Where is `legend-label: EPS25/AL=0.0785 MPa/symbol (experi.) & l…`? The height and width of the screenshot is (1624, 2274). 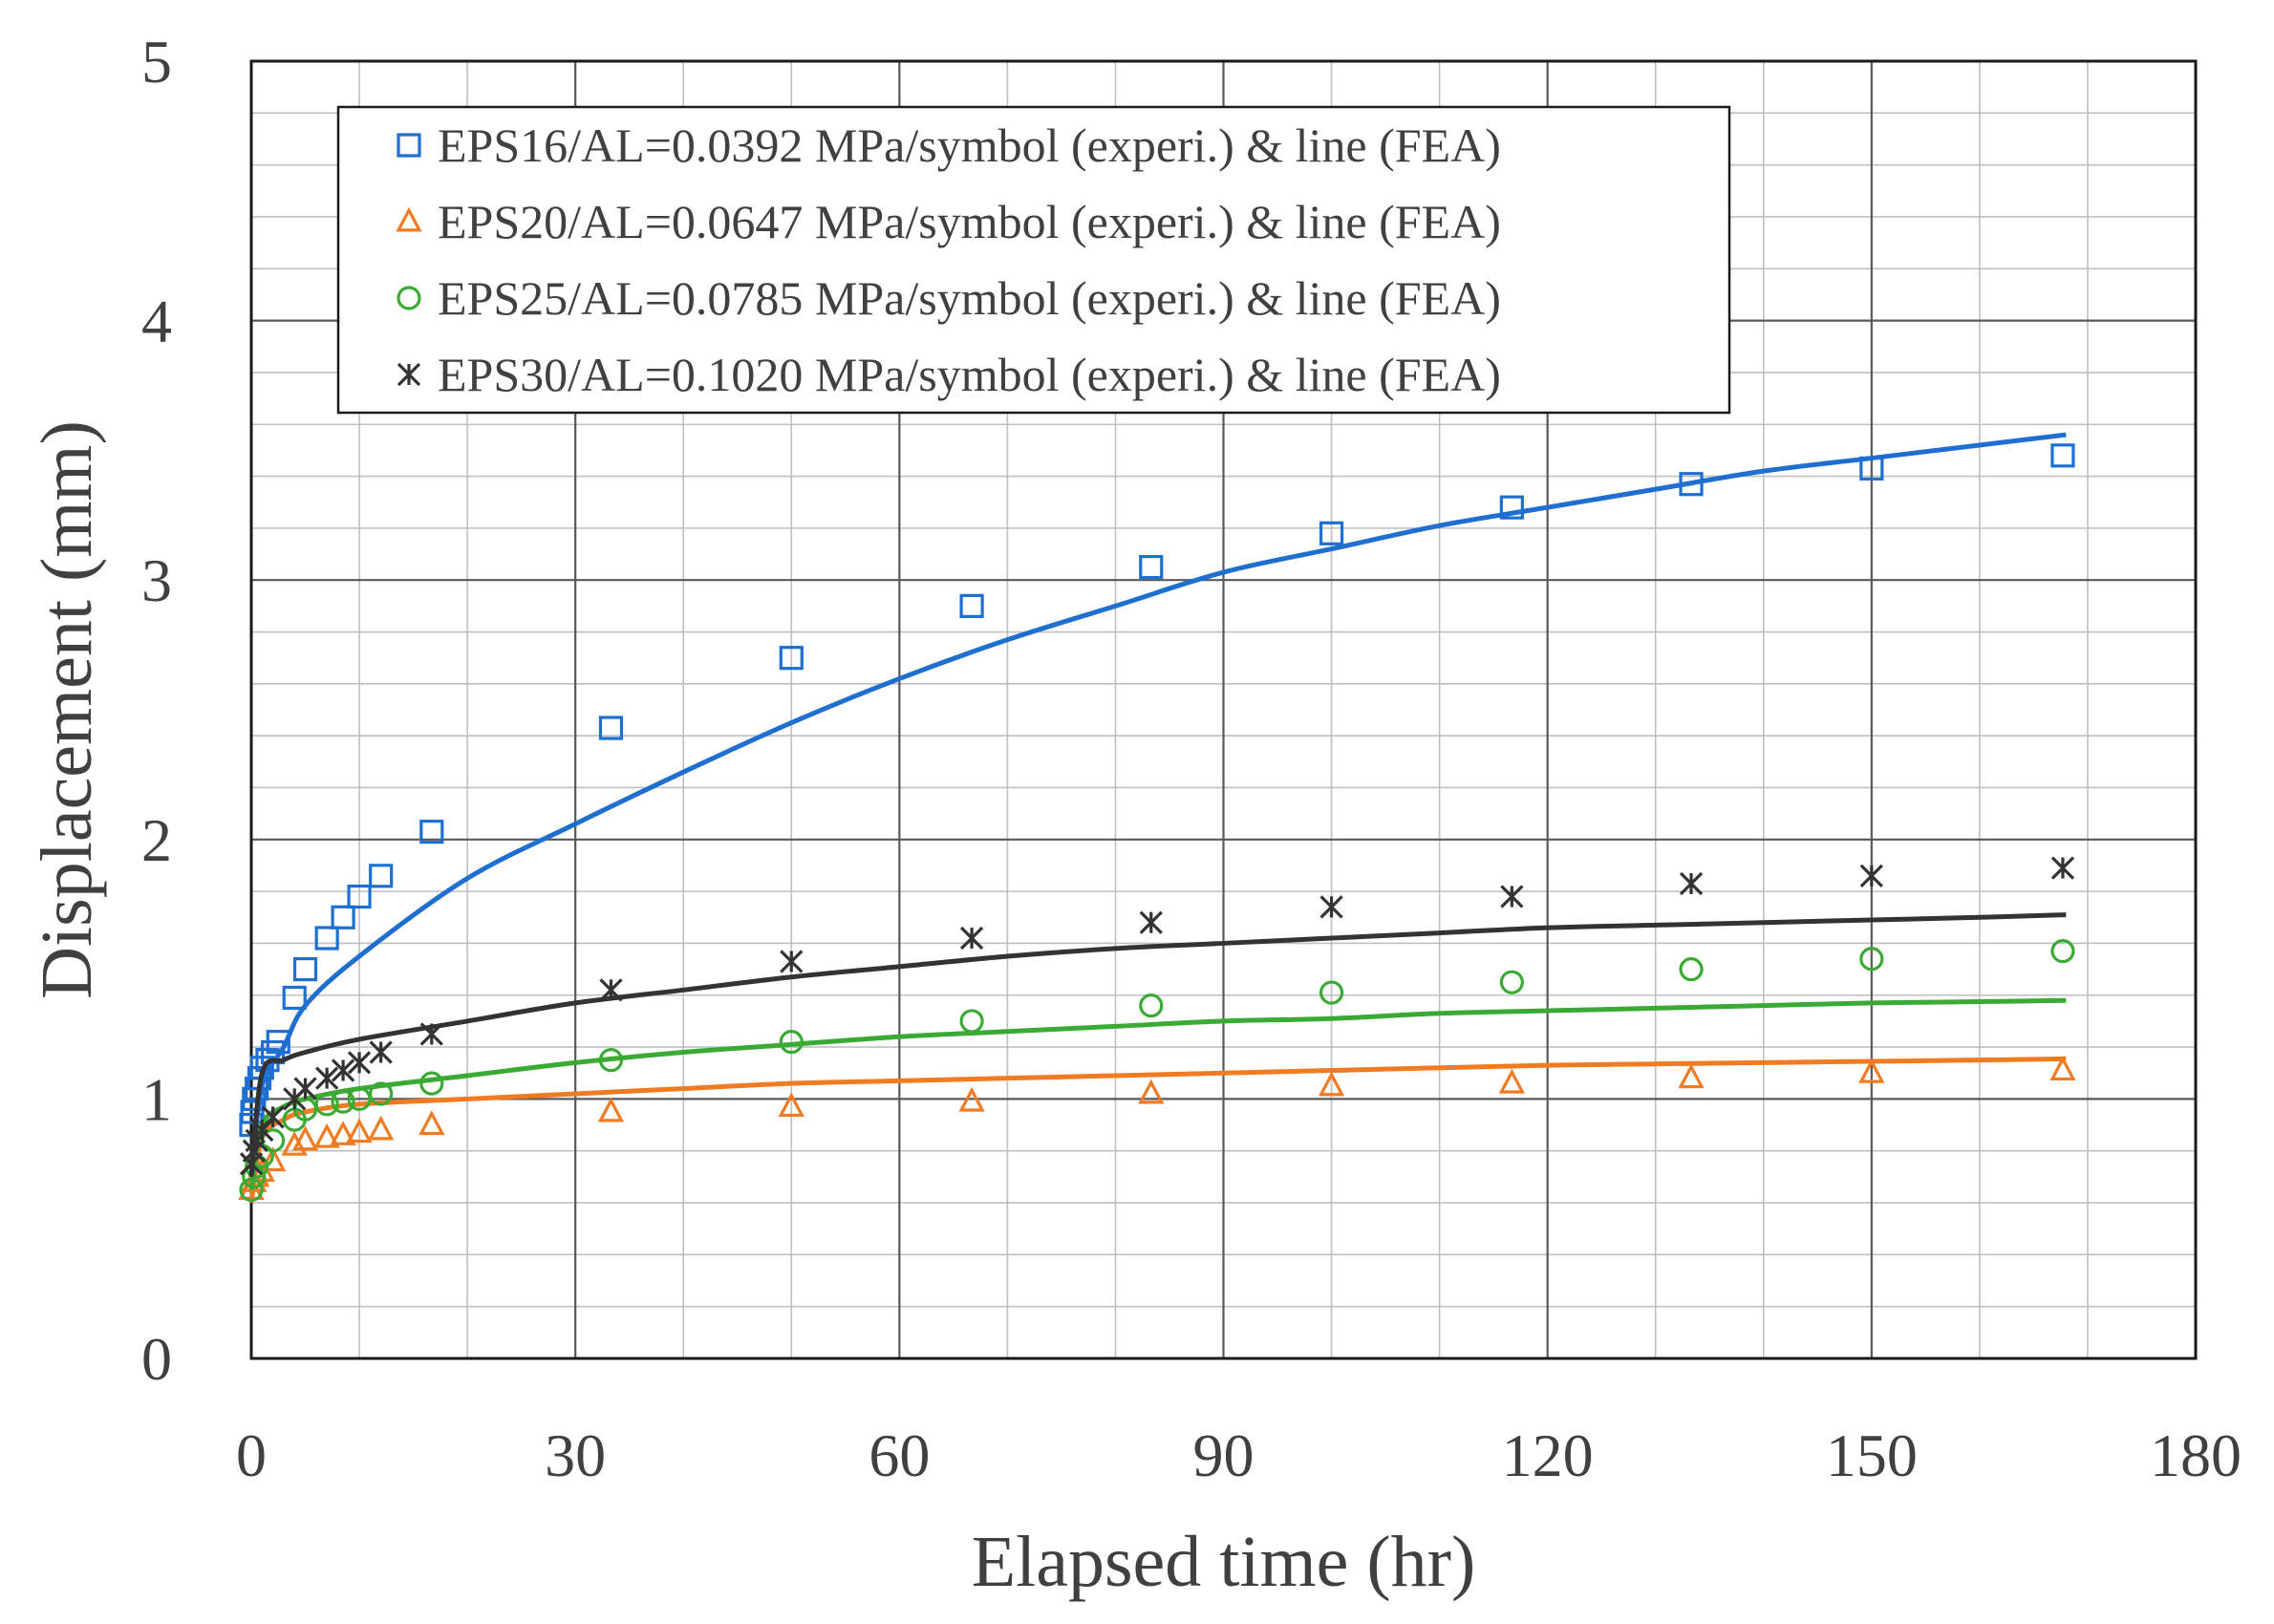 legend-label: EPS25/AL=0.0785 MPa/symbol (experi.) & l… is located at coordinates (970, 298).